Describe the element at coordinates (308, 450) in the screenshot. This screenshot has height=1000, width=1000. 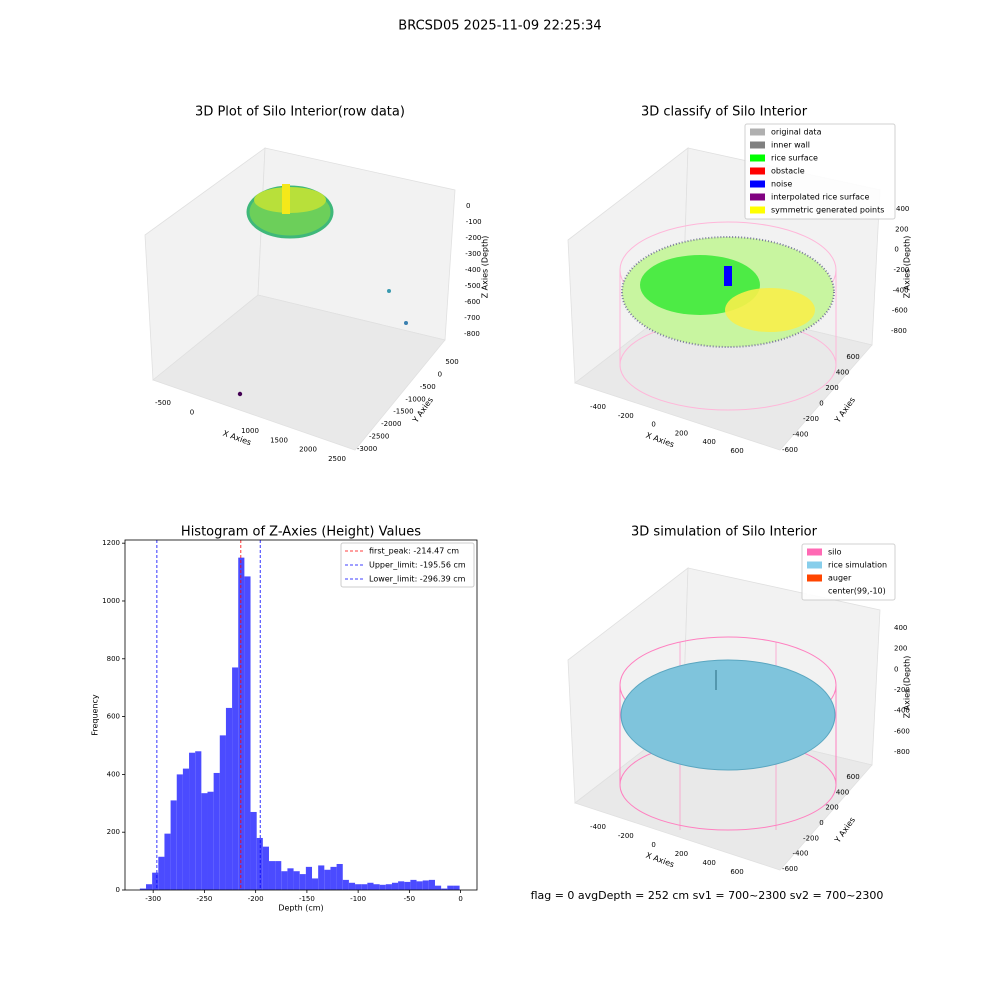
I see `x-tick-label: 2000` at that location.